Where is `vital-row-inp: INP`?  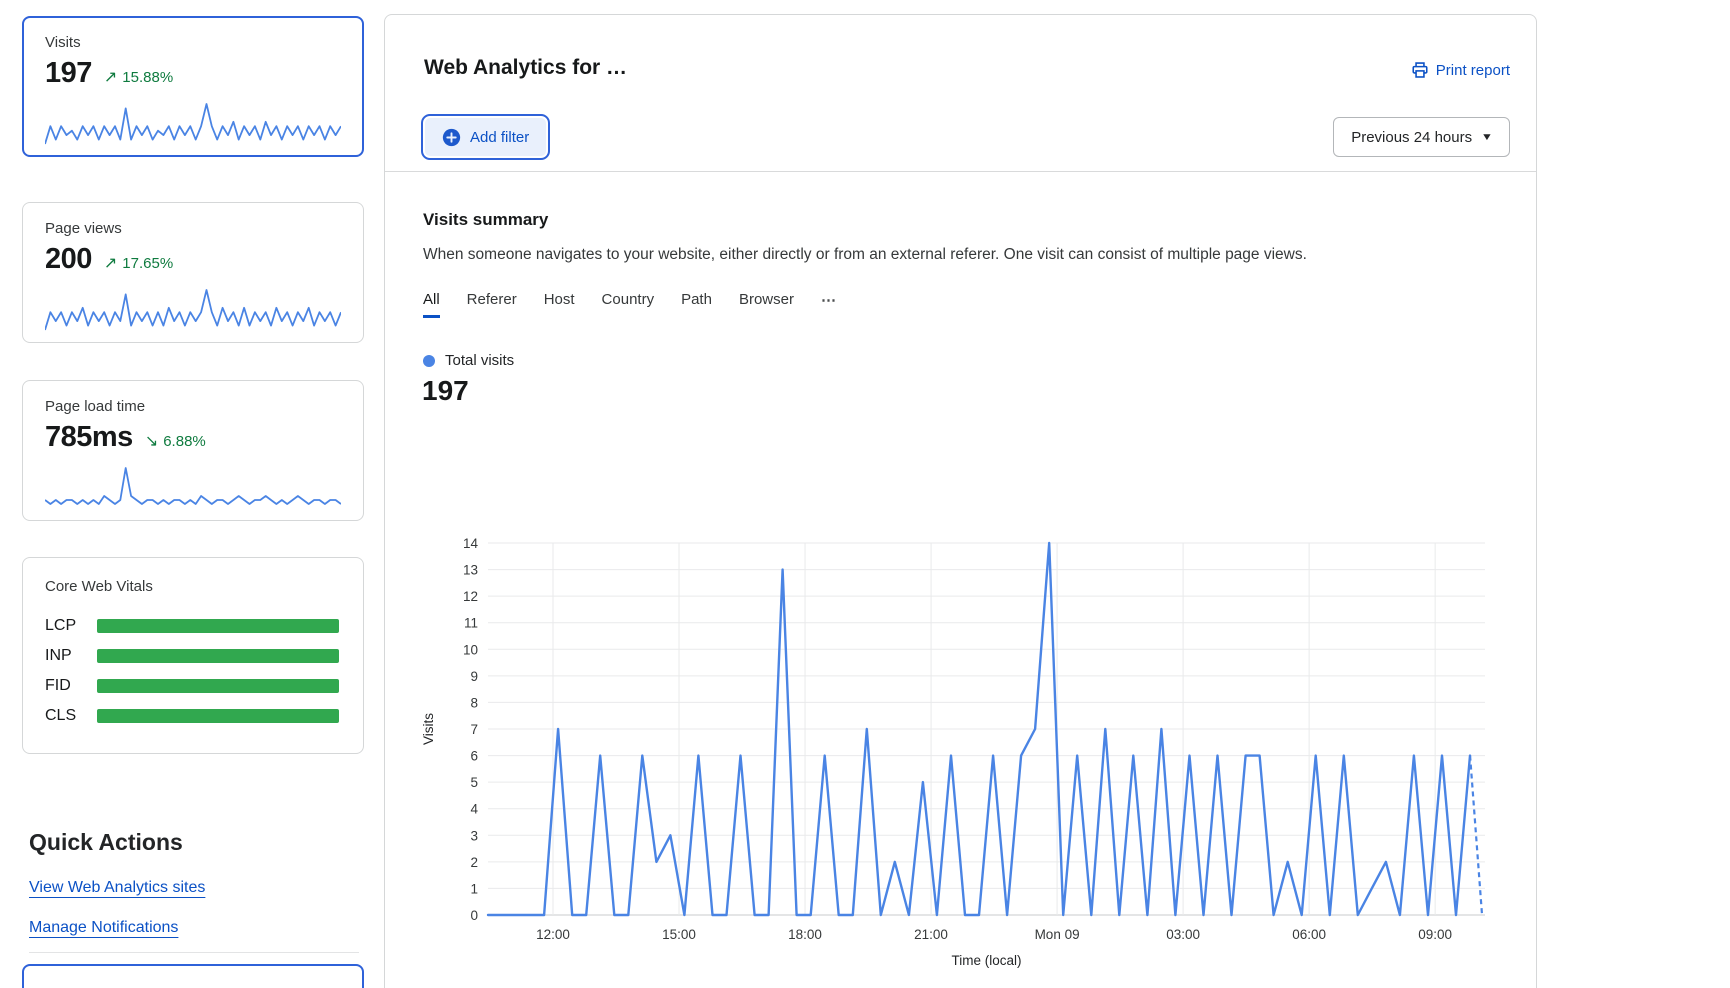
vital-row-inp: INP is located at coordinates (193, 656).